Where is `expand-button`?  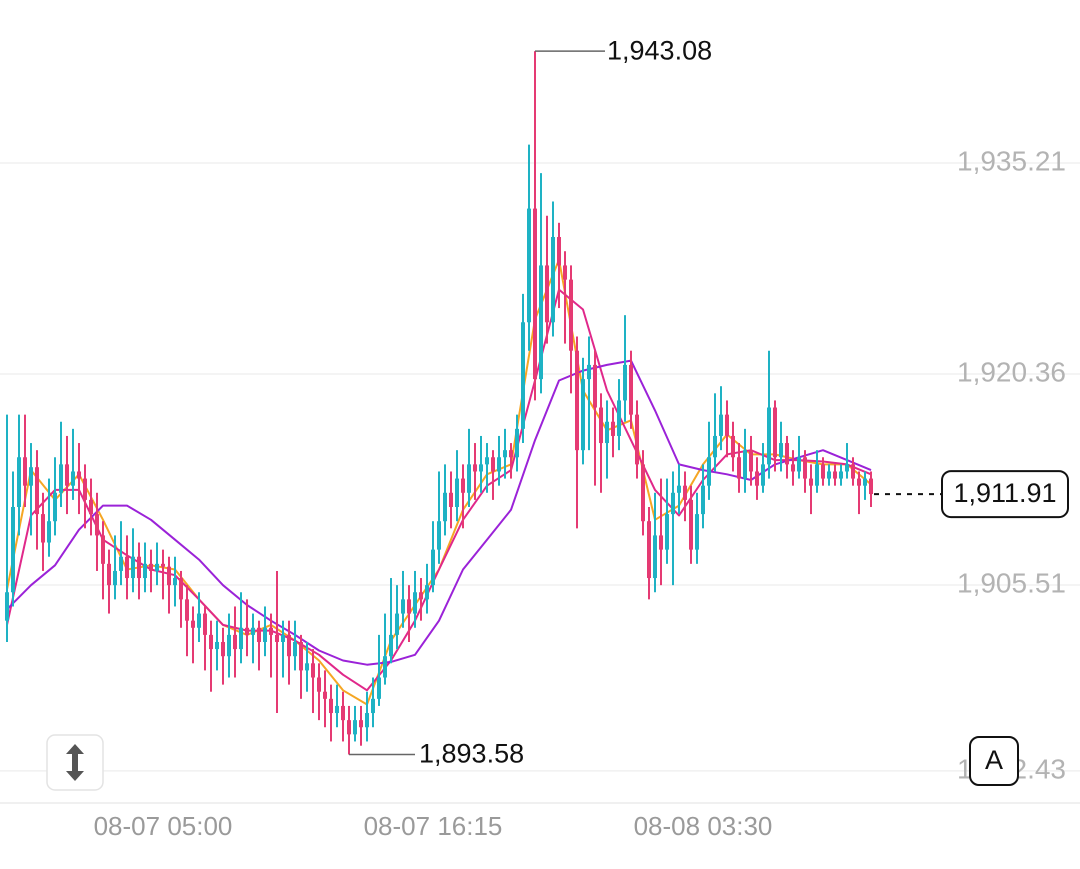
expand-button is located at coordinates (75, 762).